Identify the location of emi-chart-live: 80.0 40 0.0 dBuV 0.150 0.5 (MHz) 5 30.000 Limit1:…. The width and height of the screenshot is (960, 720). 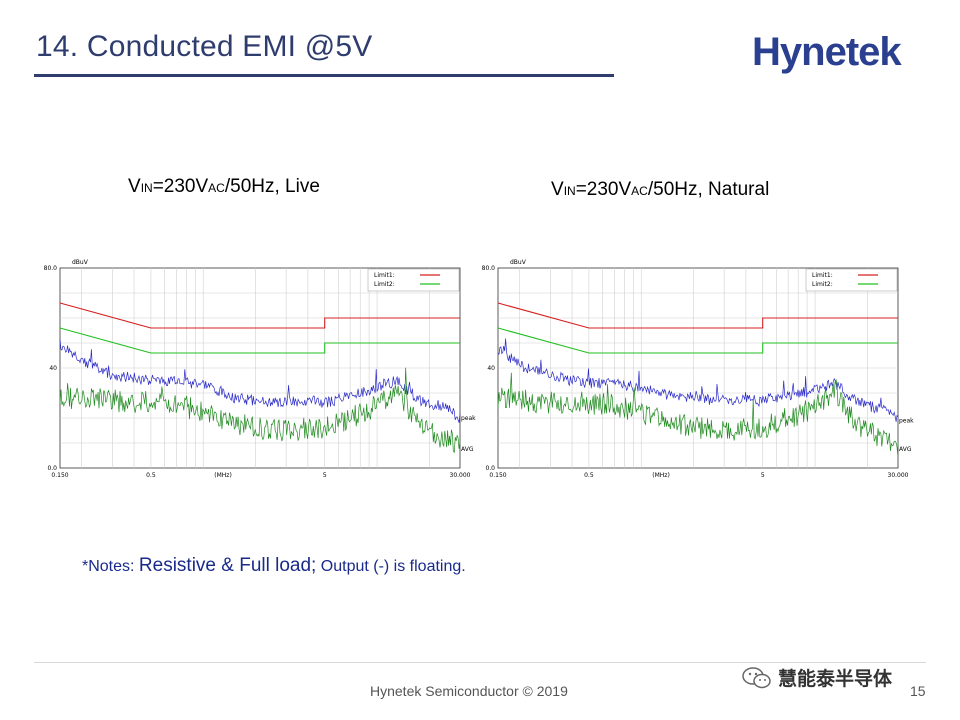
(260, 369).